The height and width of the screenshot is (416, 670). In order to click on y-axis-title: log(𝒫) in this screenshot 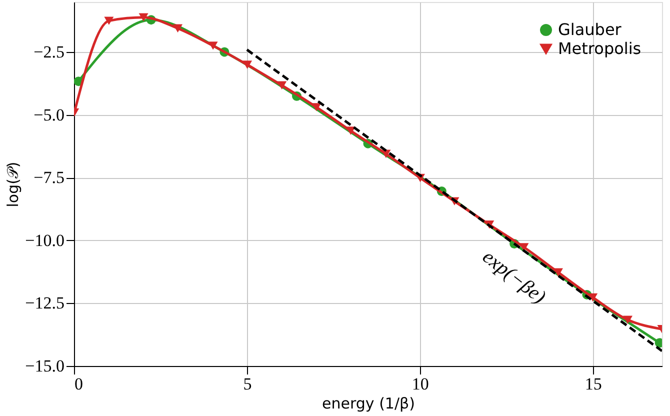, I will do `click(13, 185)`.